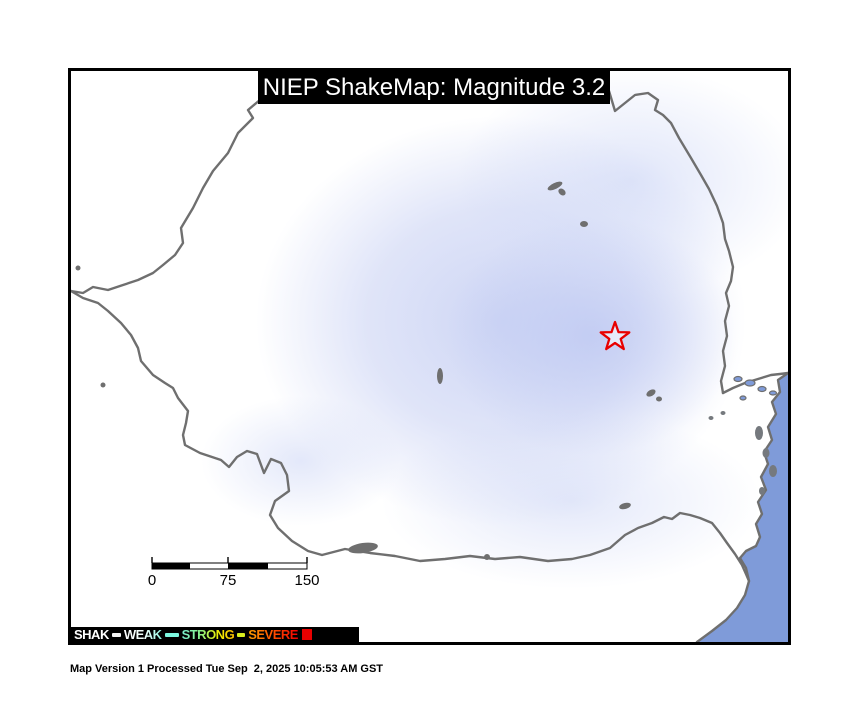 The height and width of the screenshot is (713, 864). I want to click on coastline, so click(741, 506).